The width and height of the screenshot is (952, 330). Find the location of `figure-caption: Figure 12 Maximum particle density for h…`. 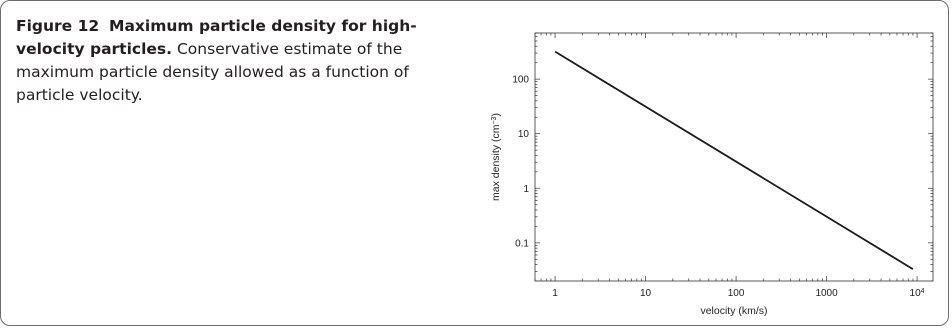

figure-caption: Figure 12 Maximum particle density for h… is located at coordinates (243, 61).